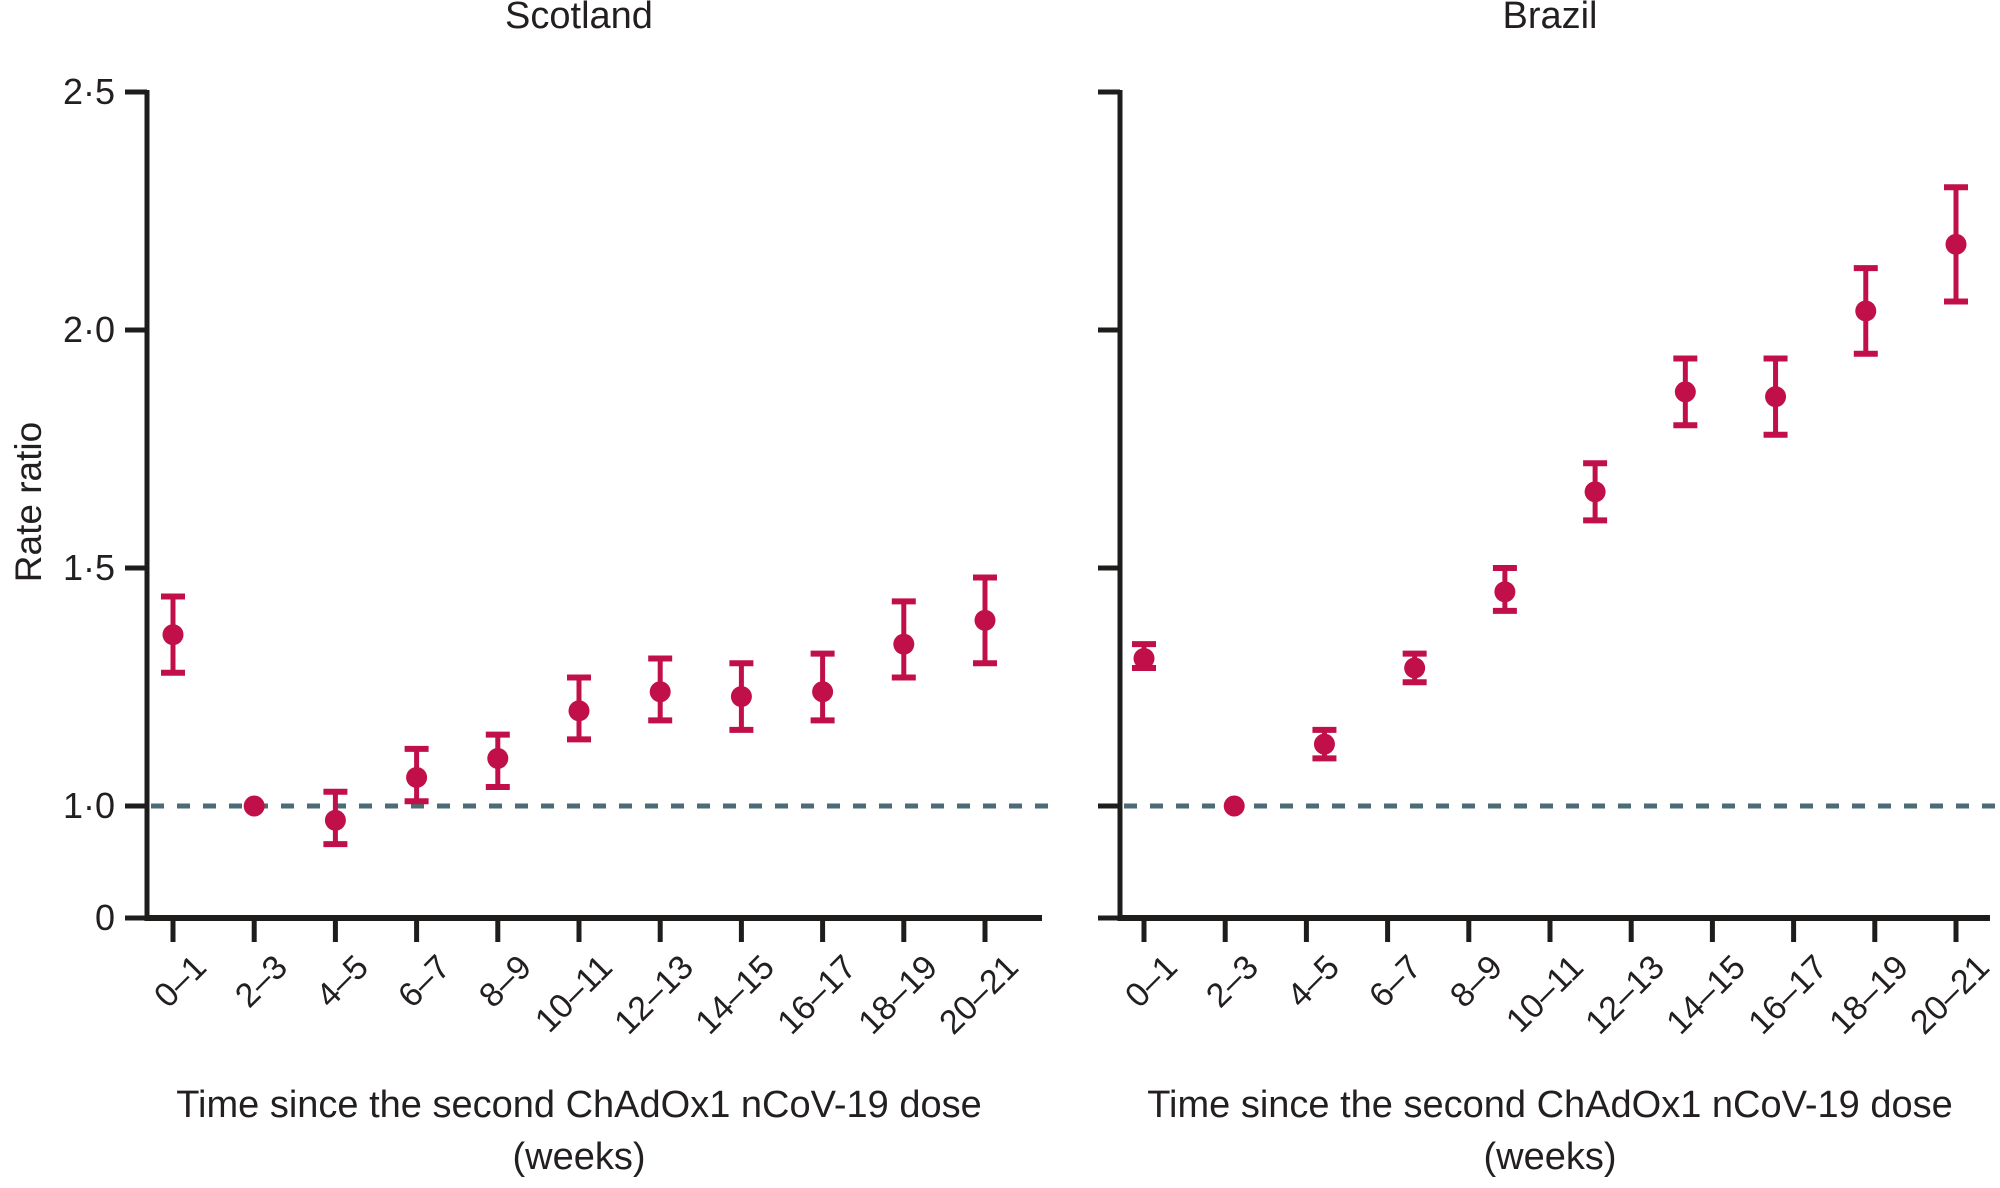 The height and width of the screenshot is (1188, 2000). Describe the element at coordinates (1550, 18) in the screenshot. I see `panel-title-brazil: Brazil` at that location.